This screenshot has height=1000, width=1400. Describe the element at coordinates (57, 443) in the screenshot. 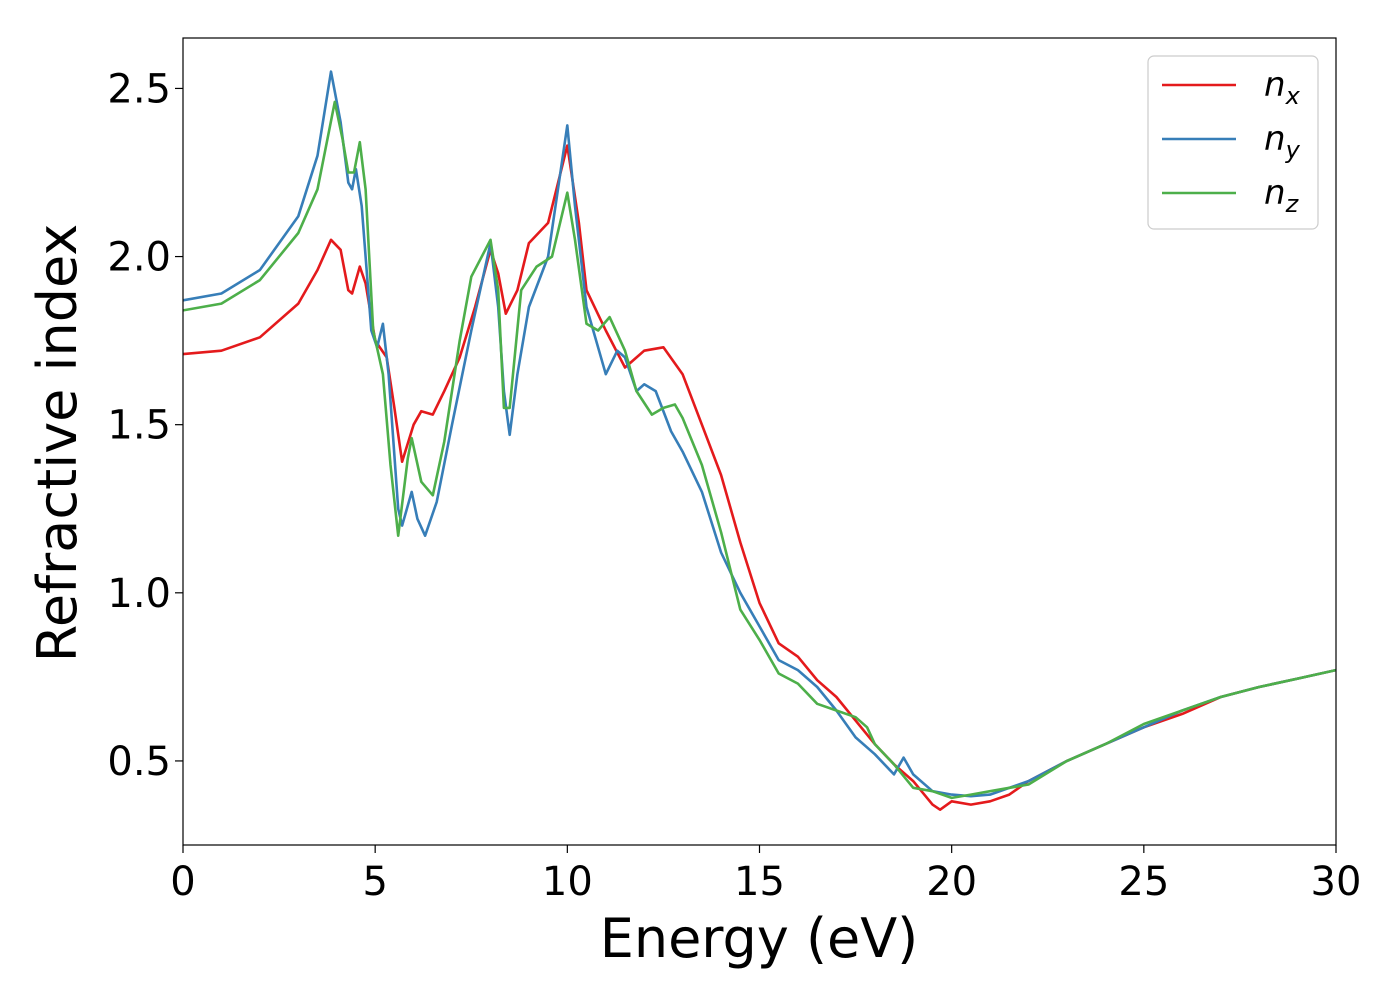

I see `y-axis-label: Refractive index` at that location.